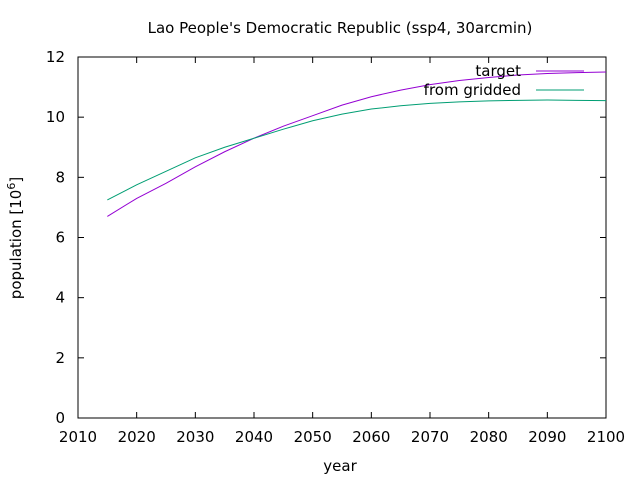 This screenshot has height=480, width=640. What do you see at coordinates (498, 71) in the screenshot?
I see `legend-label-target: target` at bounding box center [498, 71].